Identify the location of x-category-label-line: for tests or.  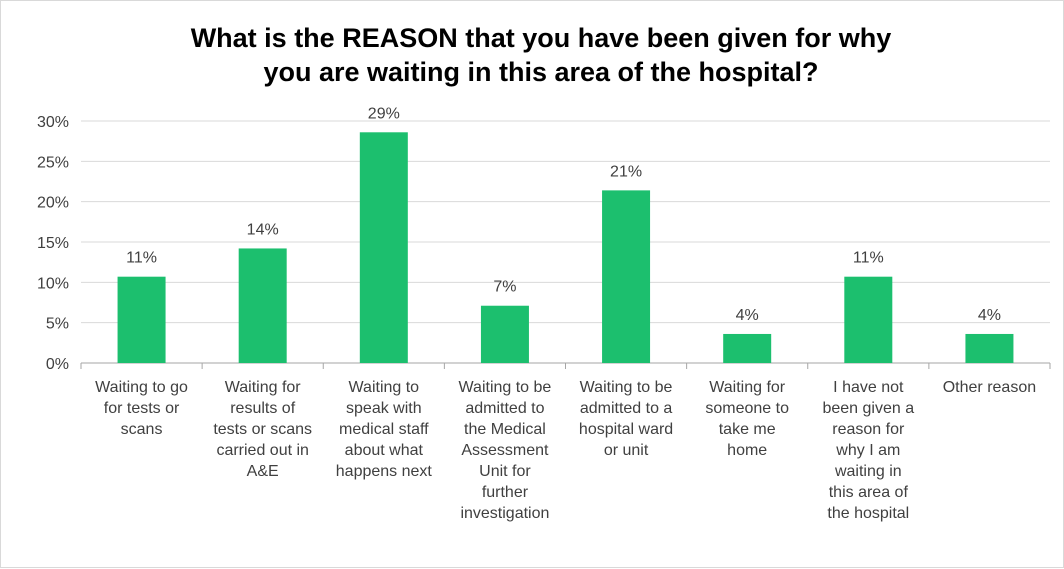
(141, 408).